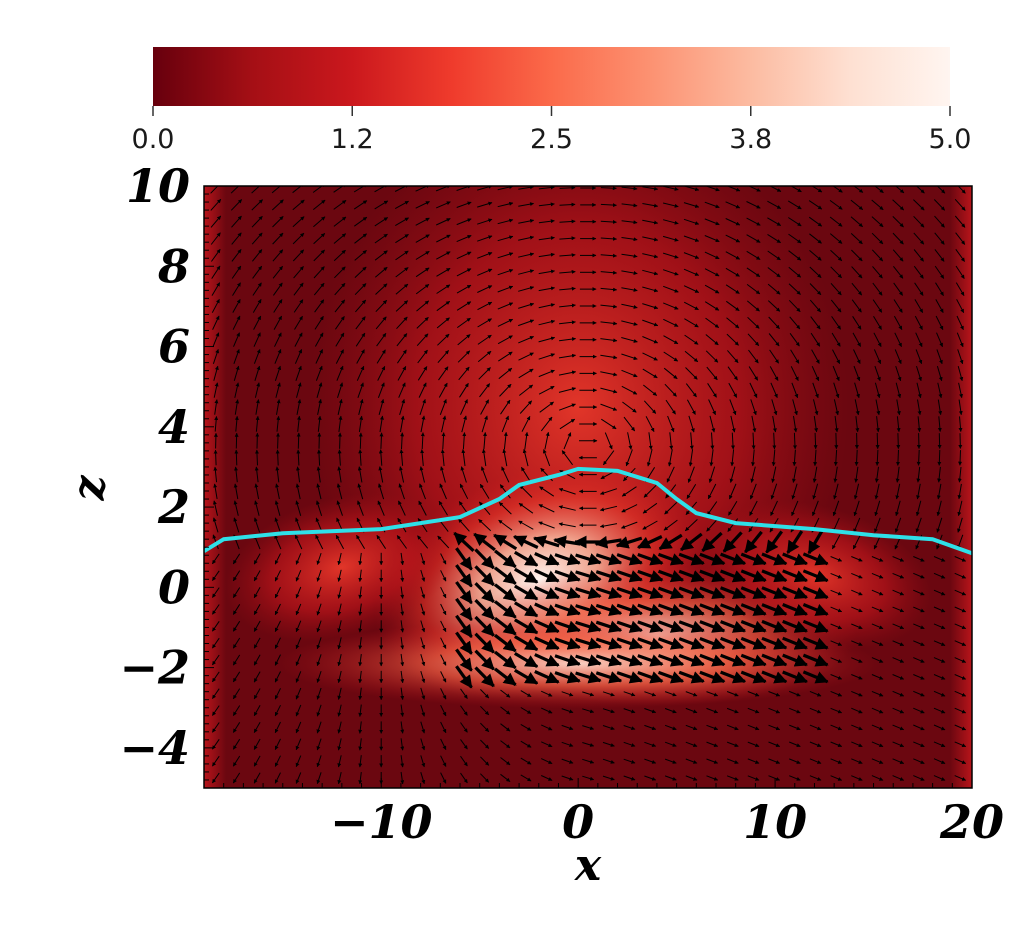  I want to click on colorbar: 0.0 1.2 2.5 3.8 5.0, so click(551, 101).